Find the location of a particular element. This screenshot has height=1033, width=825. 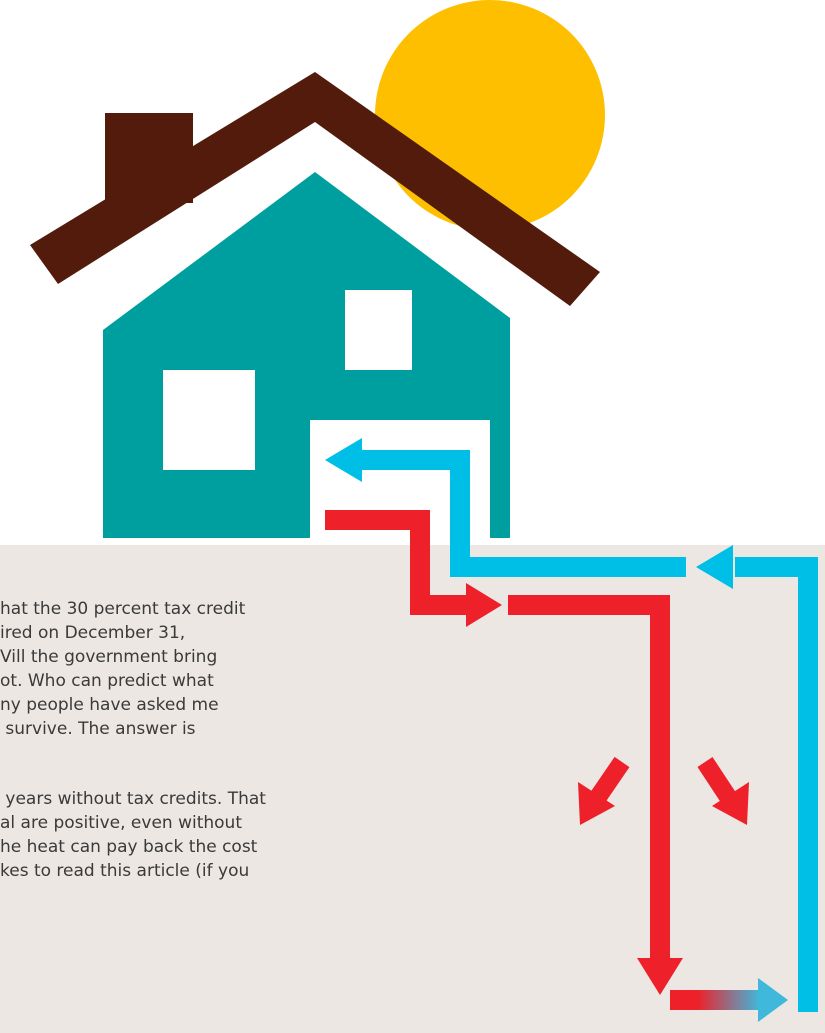

text-line: ired on December 31, is located at coordinates (92, 633).